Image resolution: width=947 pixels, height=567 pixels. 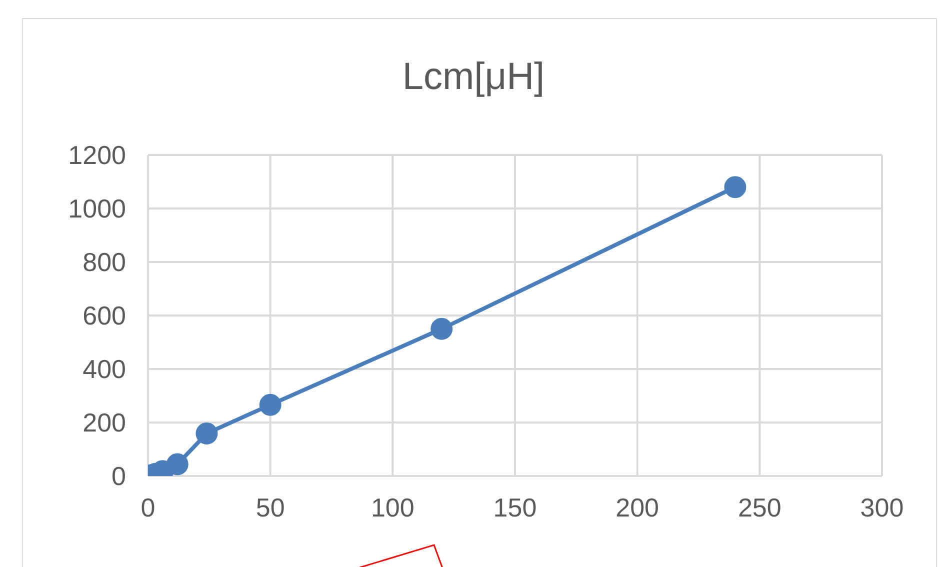 I want to click on chart-title: Lcm[μH], so click(x=473, y=77).